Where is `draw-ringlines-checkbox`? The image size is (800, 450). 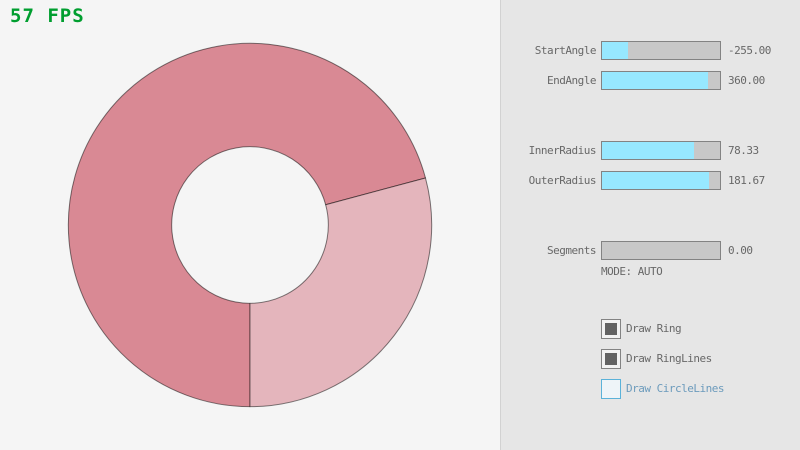
draw-ringlines-checkbox is located at coordinates (611, 359).